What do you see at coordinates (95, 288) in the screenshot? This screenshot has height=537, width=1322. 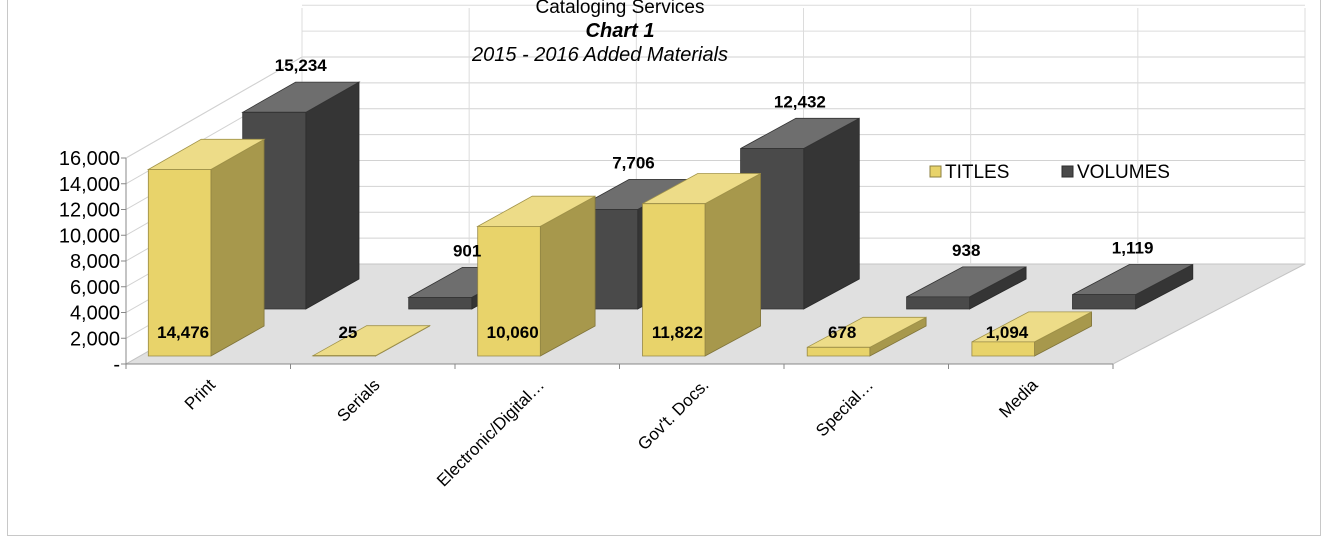 I see `y-tick-label: 6,000` at bounding box center [95, 288].